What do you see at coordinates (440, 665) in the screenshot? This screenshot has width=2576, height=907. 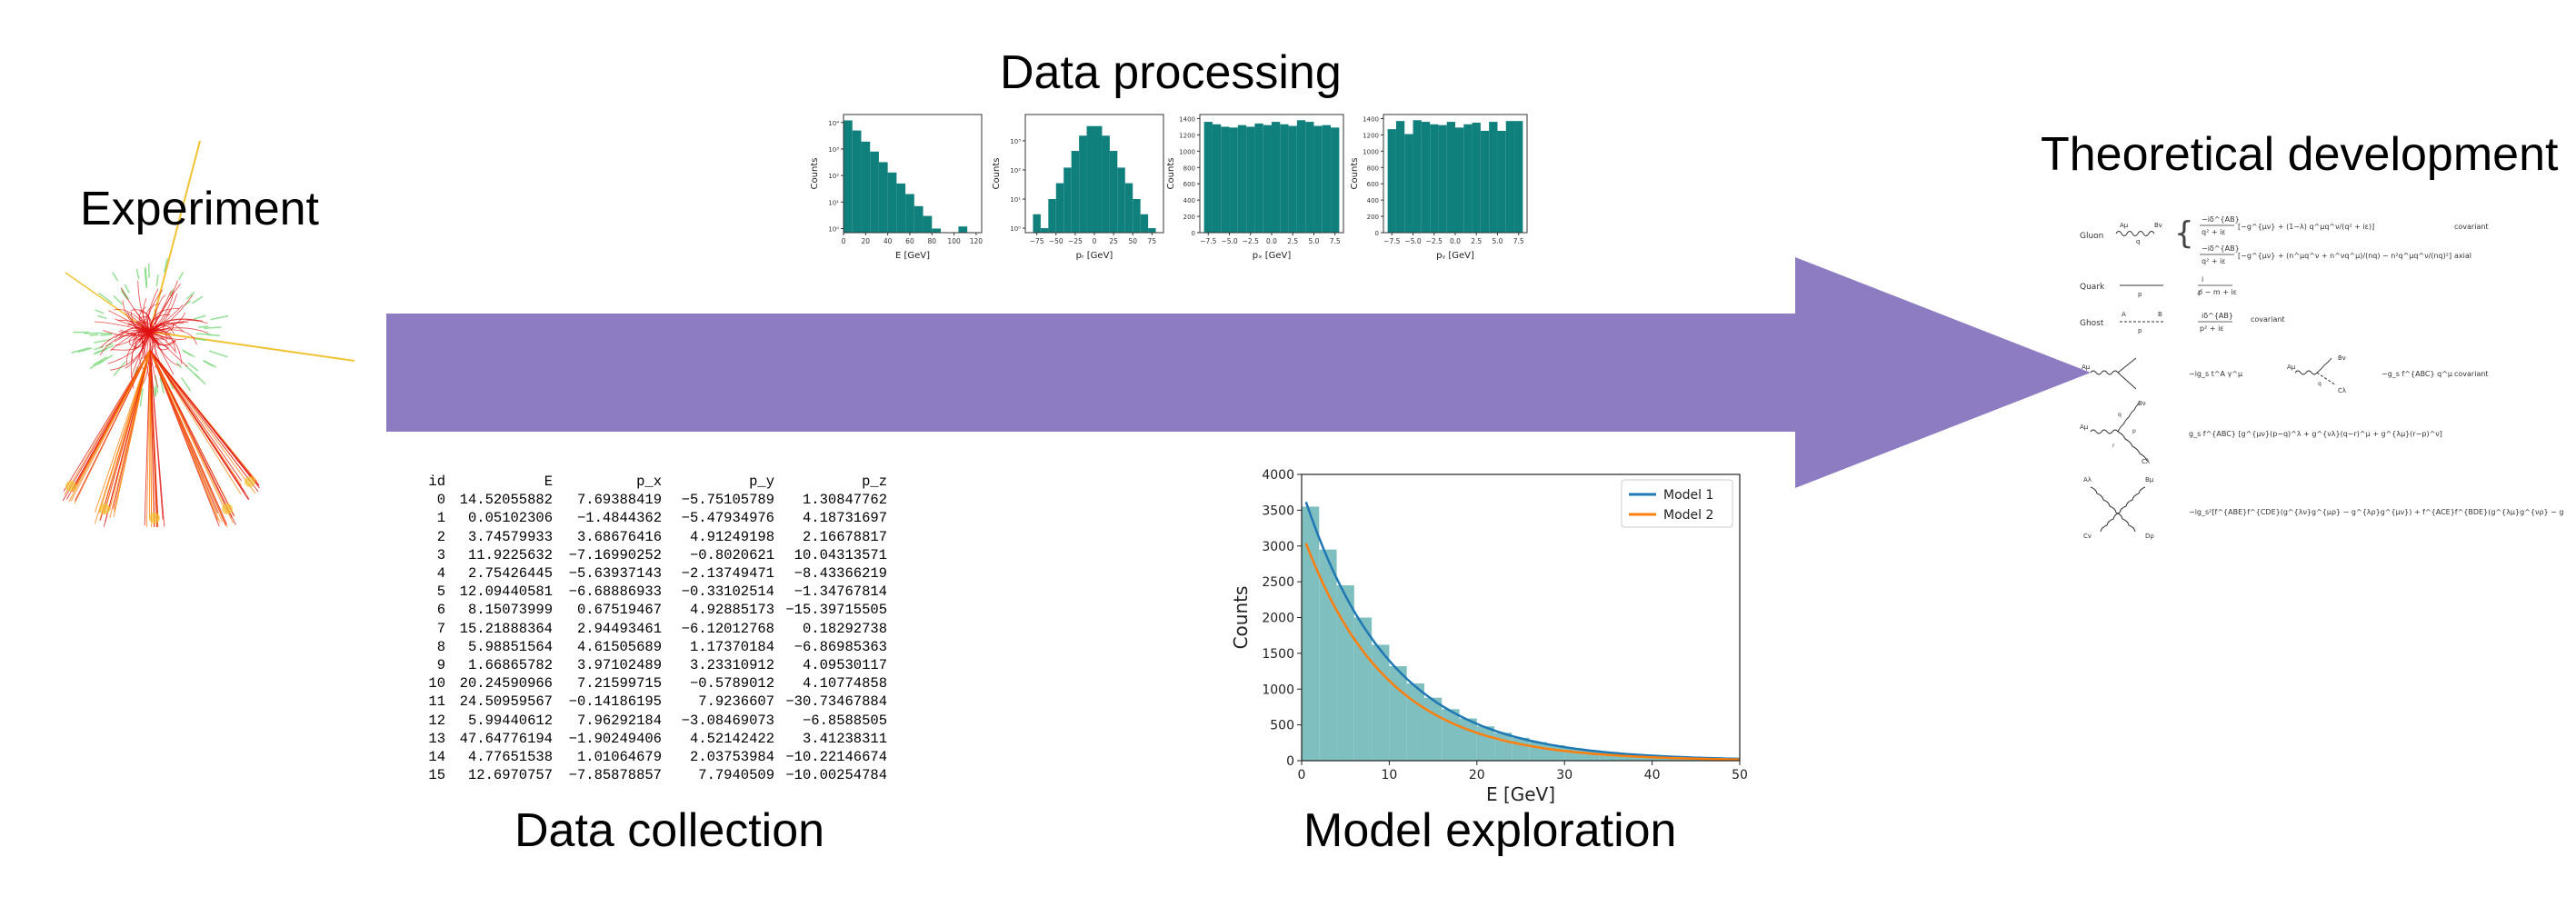 I see `table-cell: 9` at bounding box center [440, 665].